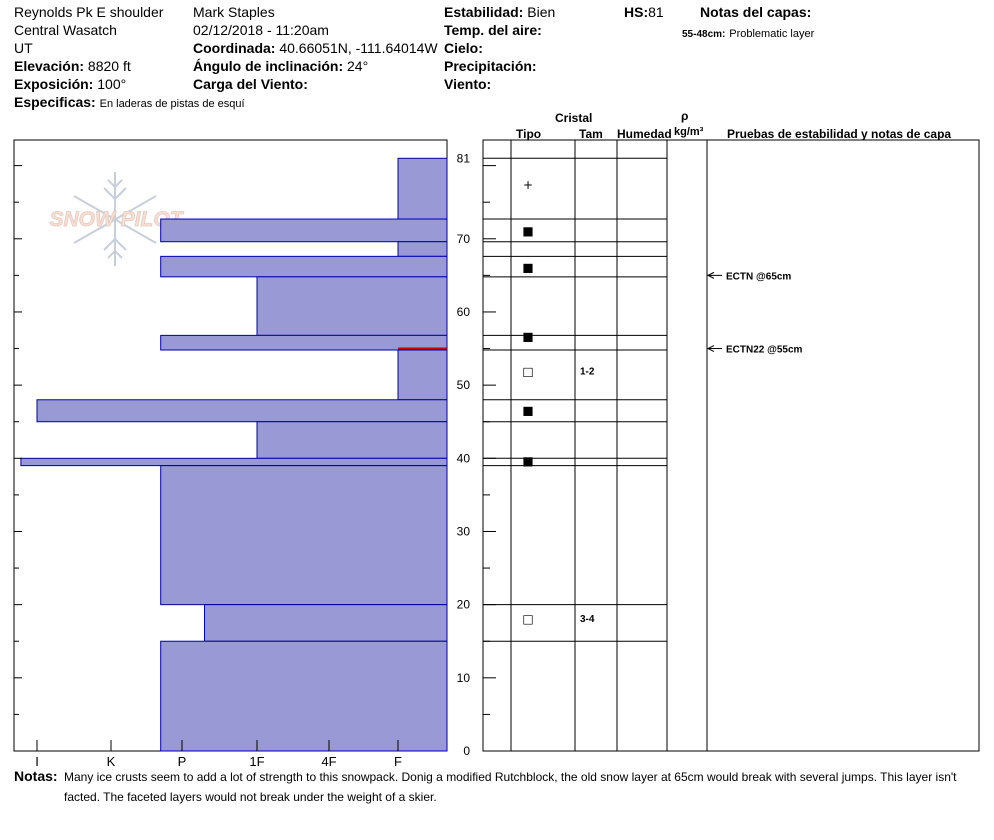  I want to click on col-rho: ρ, so click(685, 116).